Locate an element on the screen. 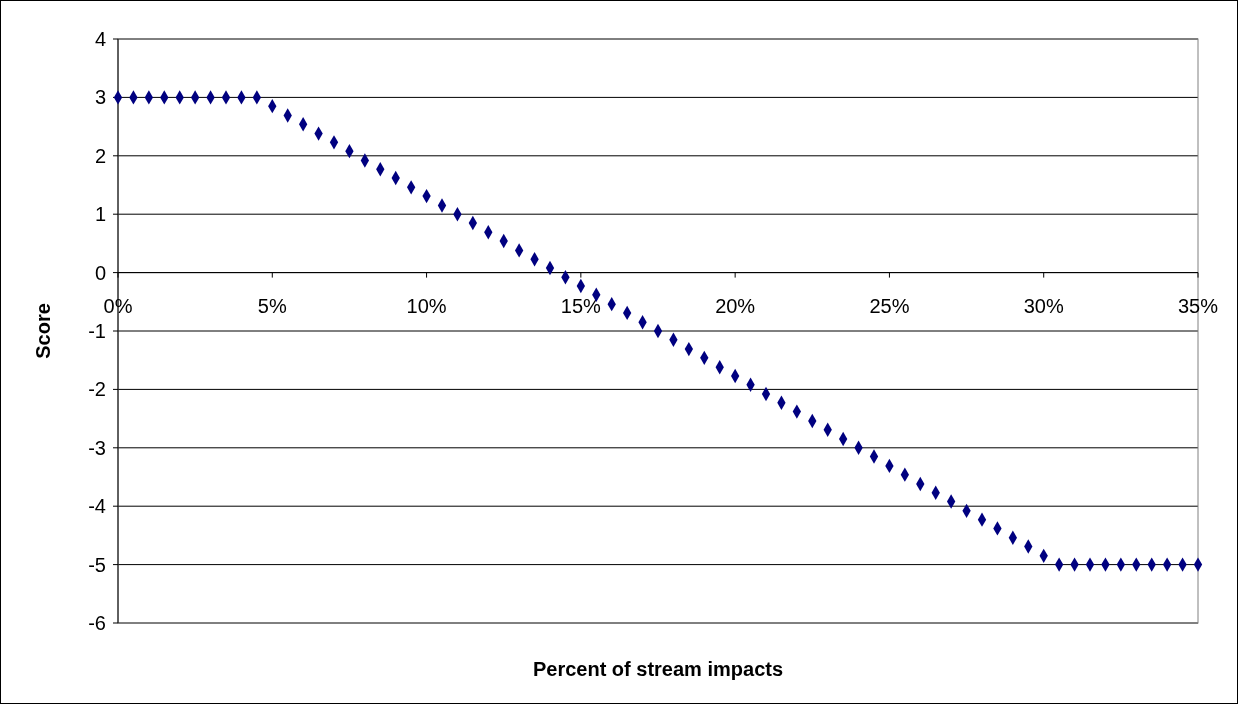  x-tick-label: 30% is located at coordinates (1043, 305).